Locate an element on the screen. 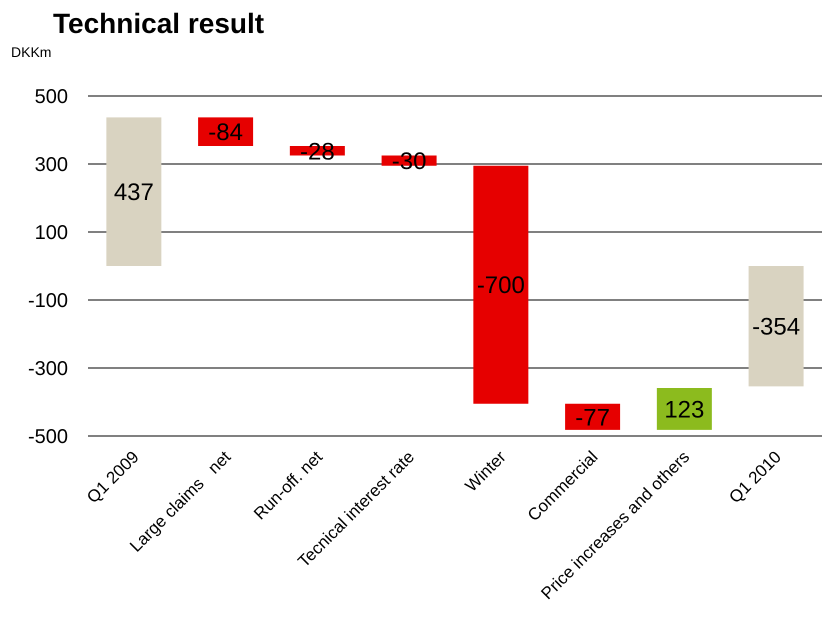  y-tick-label: -100 is located at coordinates (48, 301).